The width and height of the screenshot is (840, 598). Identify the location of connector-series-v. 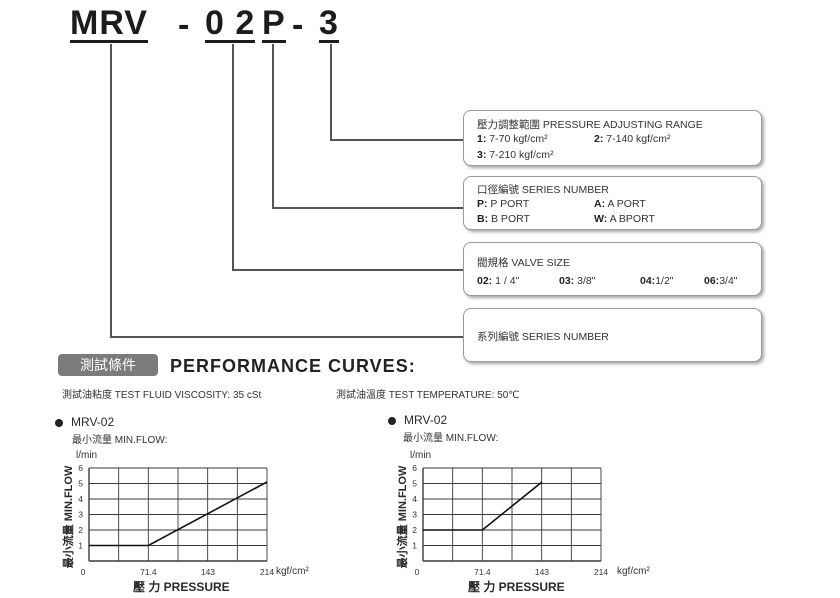
(111, 190).